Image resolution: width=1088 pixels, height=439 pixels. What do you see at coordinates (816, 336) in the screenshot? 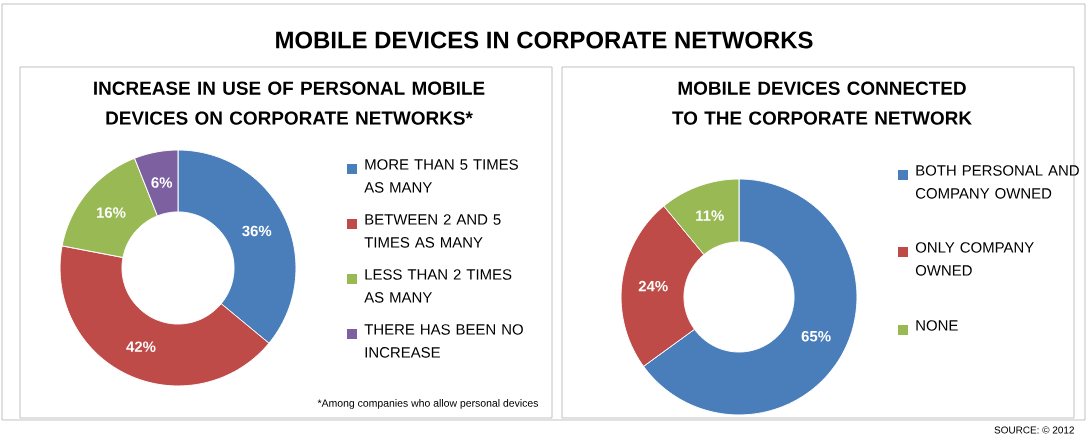
I see `data-label: 65%` at bounding box center [816, 336].